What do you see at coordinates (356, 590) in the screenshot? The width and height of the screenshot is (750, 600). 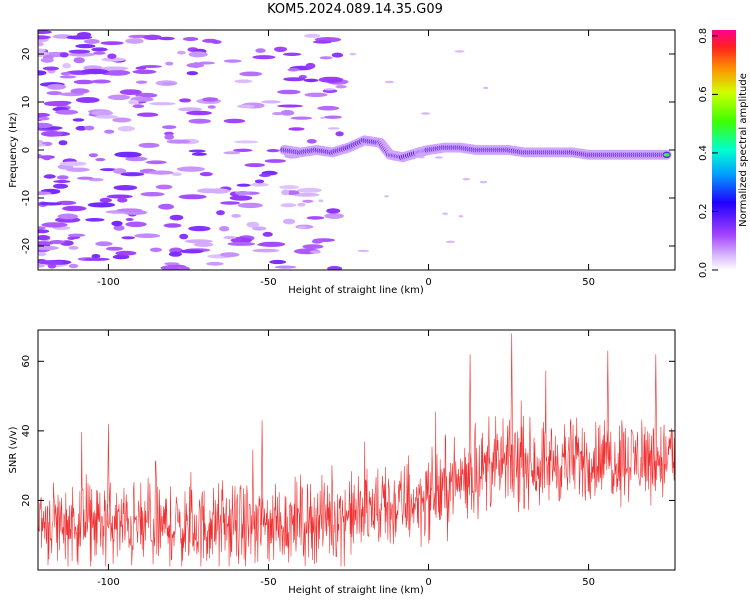 I see `snr-xlabel: Height of straight line (km)` at bounding box center [356, 590].